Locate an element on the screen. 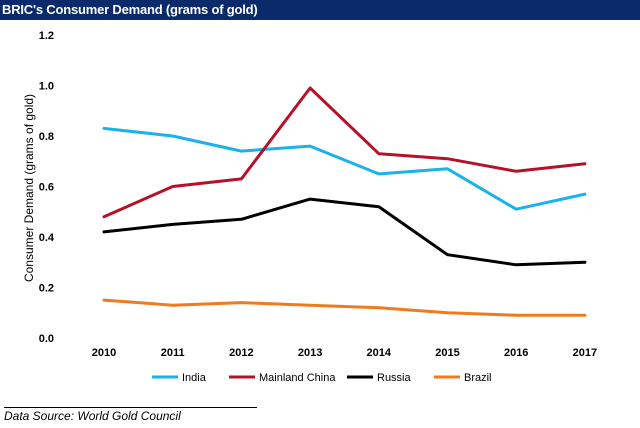  source-divider is located at coordinates (130, 407).